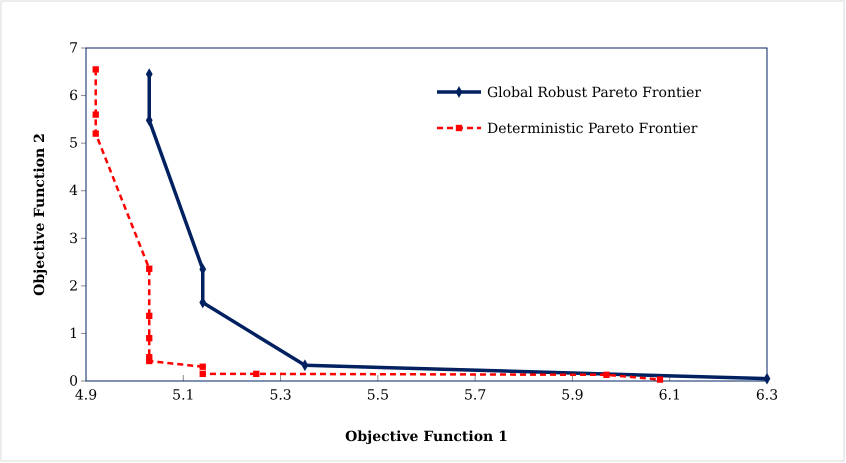  I want to click on x-tick-label: 5.5, so click(377, 395).